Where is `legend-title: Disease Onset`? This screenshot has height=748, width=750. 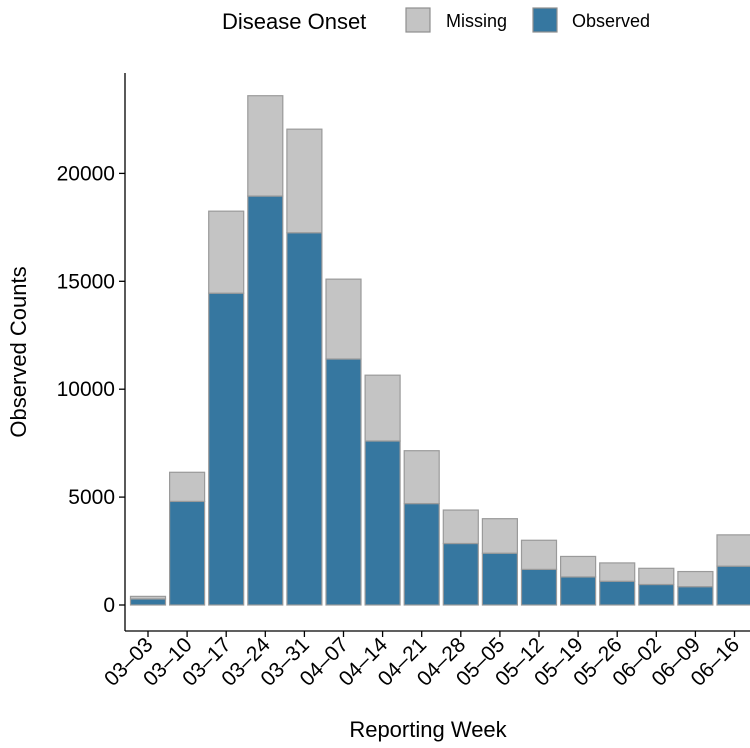
legend-title: Disease Onset is located at coordinates (294, 21).